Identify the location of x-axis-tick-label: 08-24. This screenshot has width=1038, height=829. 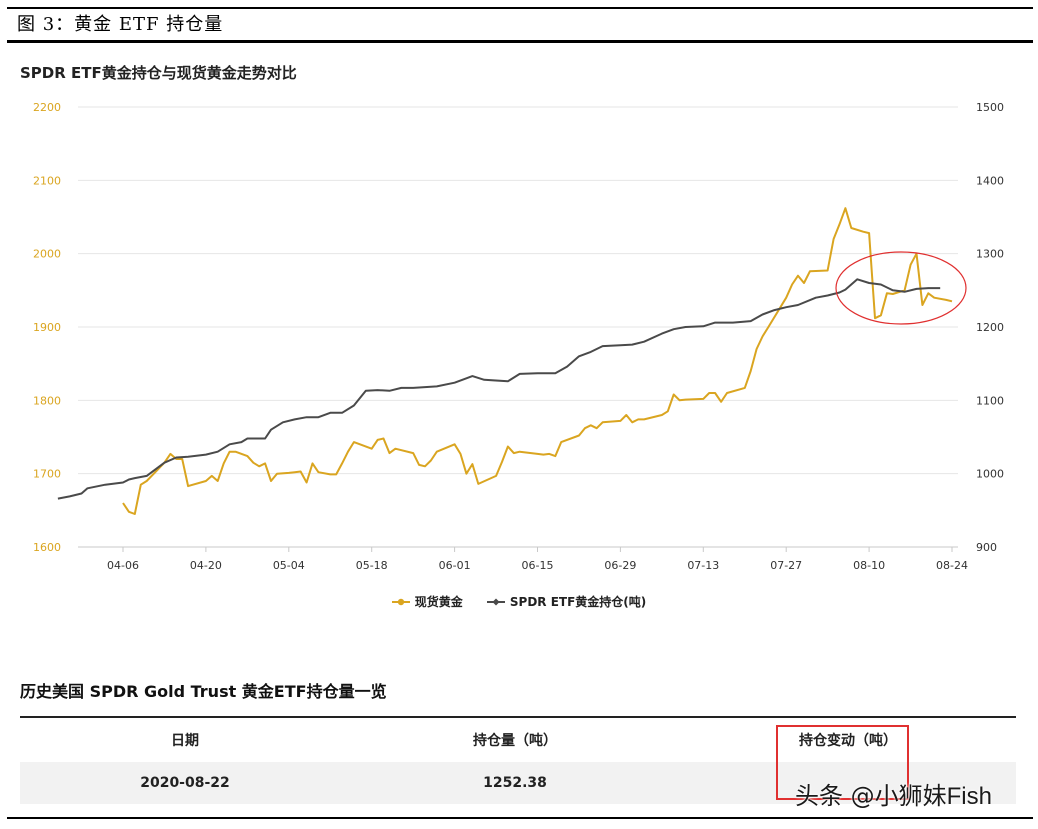
(952, 565).